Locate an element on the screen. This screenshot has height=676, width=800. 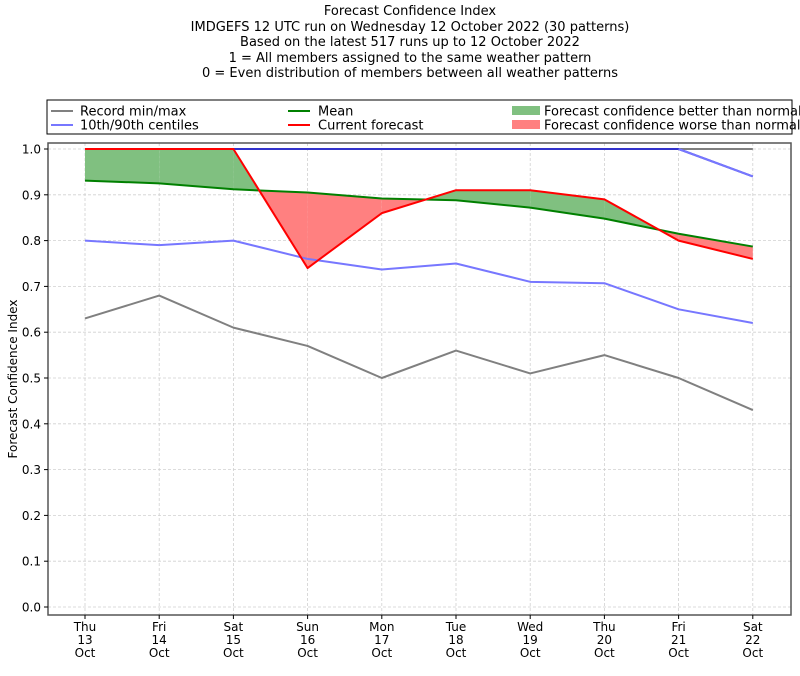
x-tick-label: 19 is located at coordinates (530, 640).